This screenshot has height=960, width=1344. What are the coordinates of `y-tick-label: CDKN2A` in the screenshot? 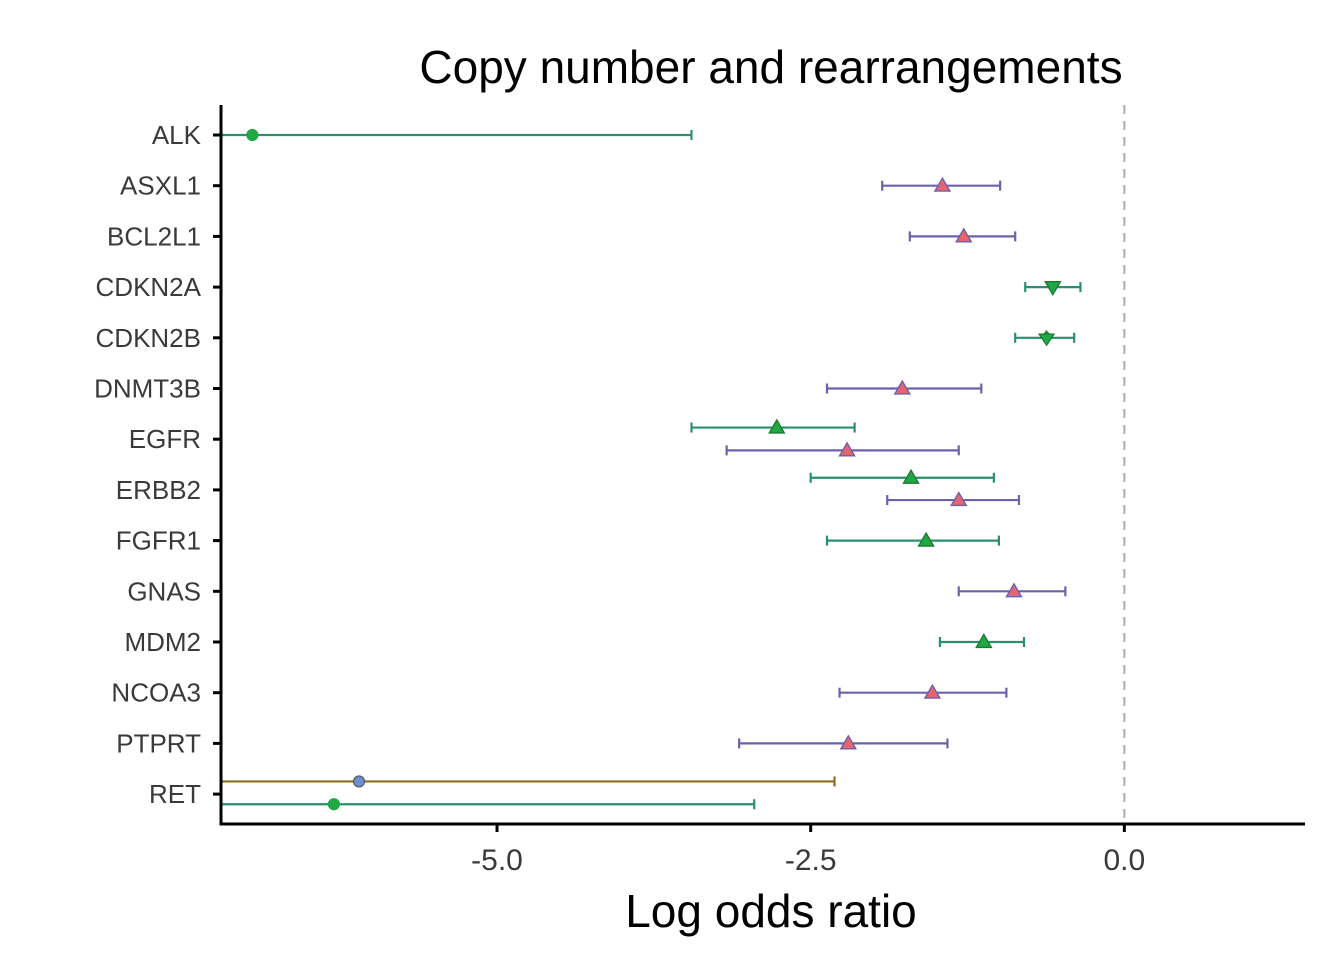 It's located at (149, 287).